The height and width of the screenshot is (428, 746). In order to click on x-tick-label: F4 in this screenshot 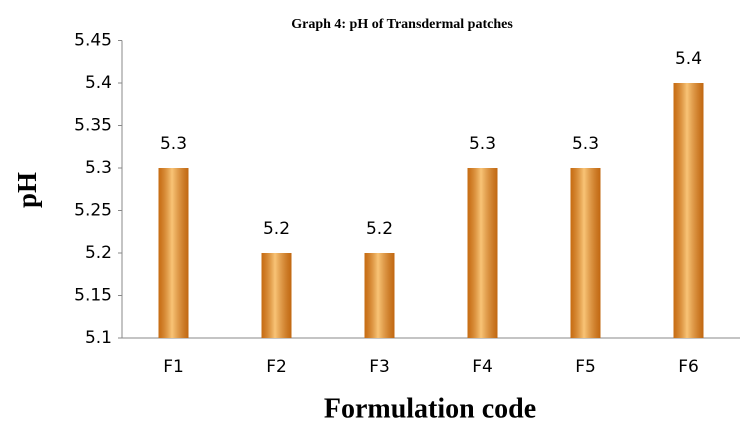, I will do `click(482, 367)`.